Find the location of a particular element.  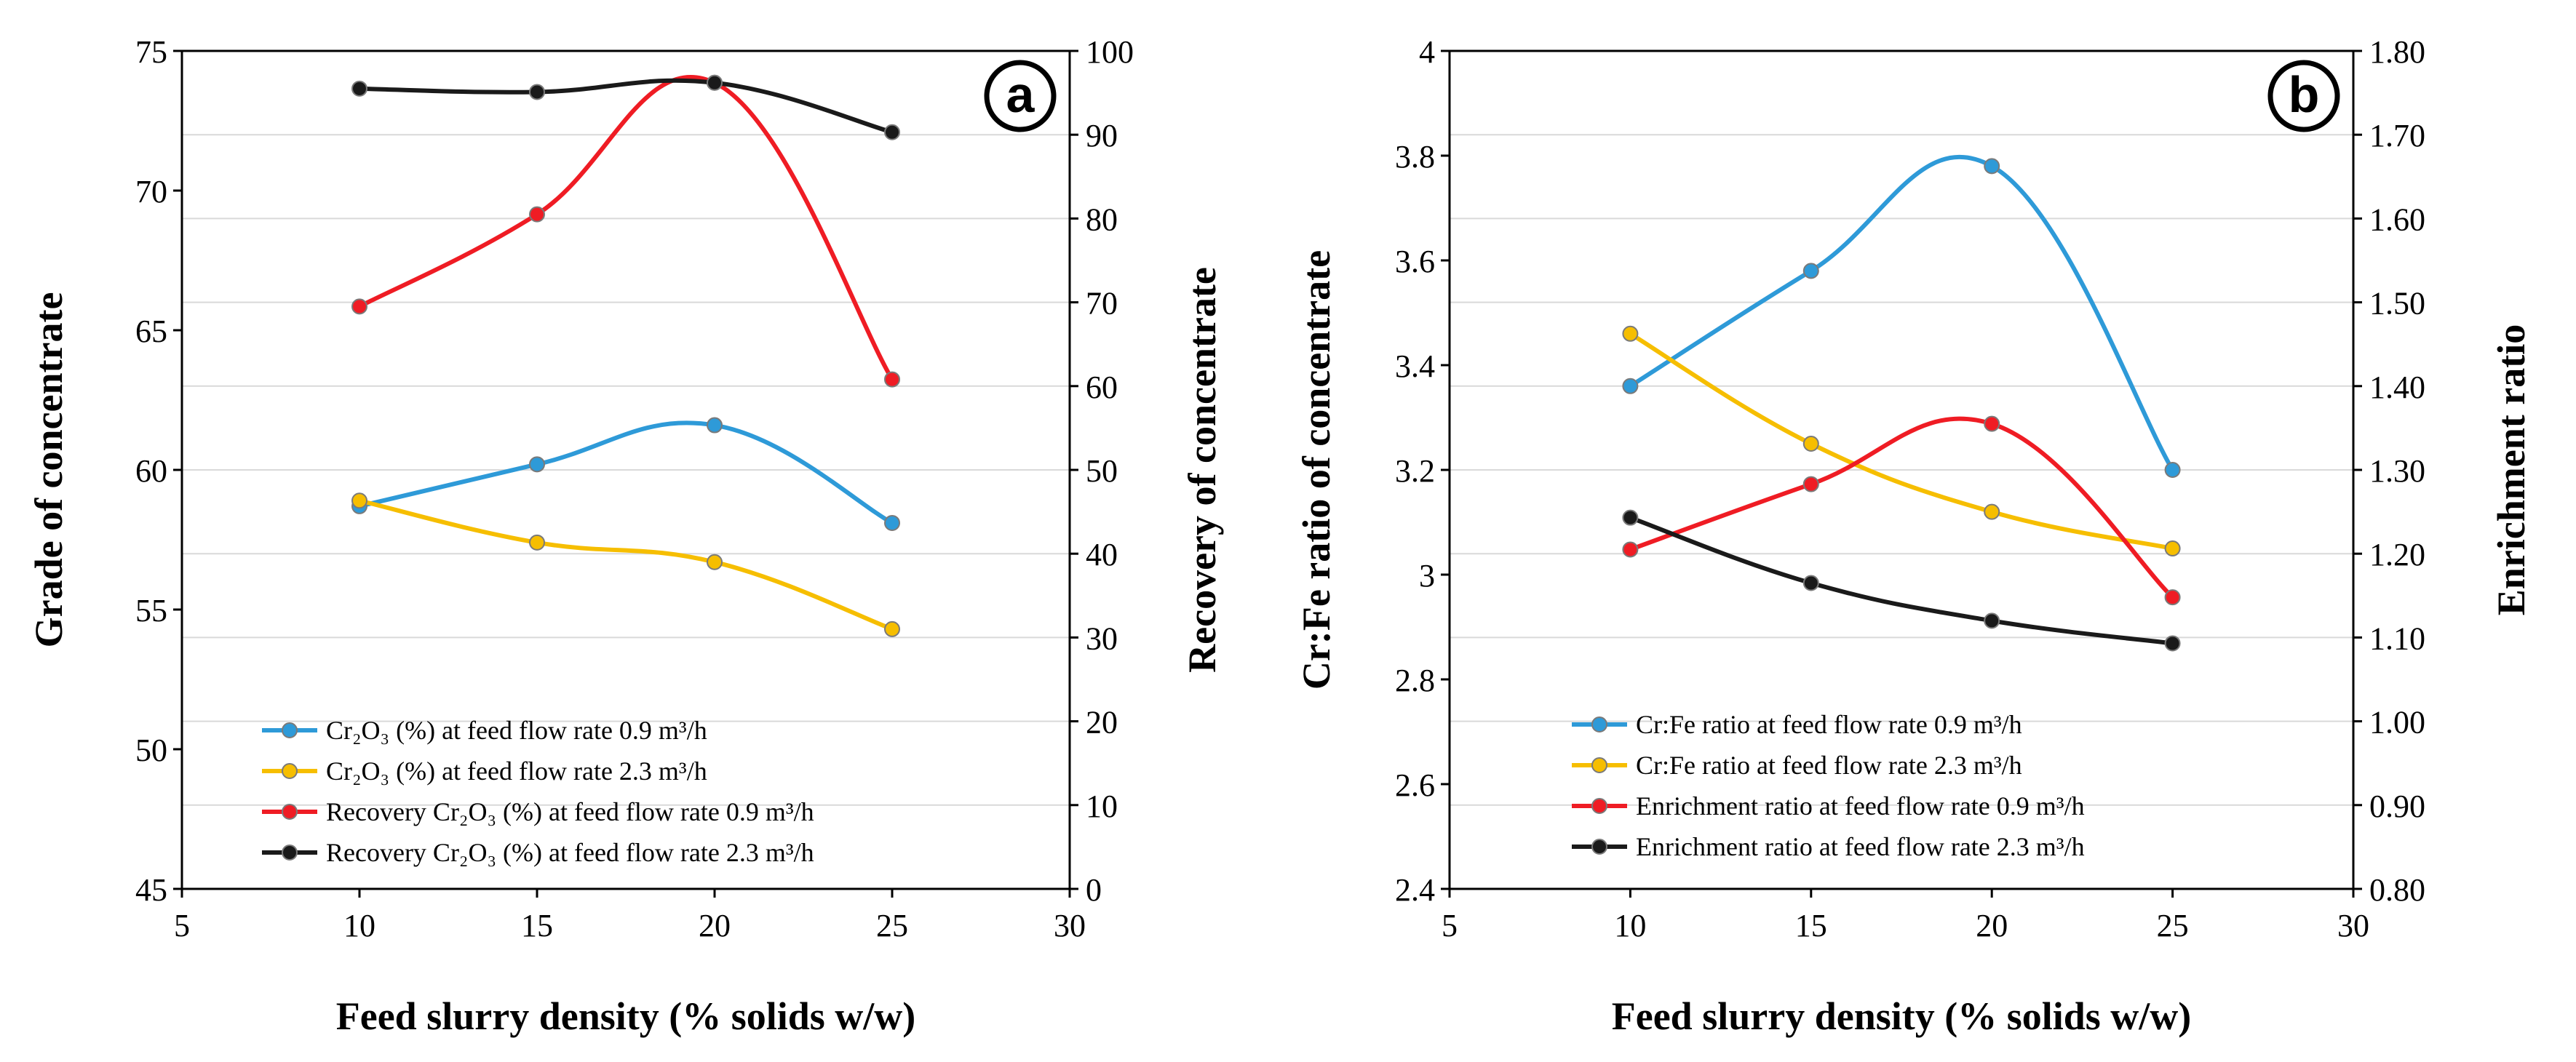

y2-tick-label: 80 is located at coordinates (1102, 219).